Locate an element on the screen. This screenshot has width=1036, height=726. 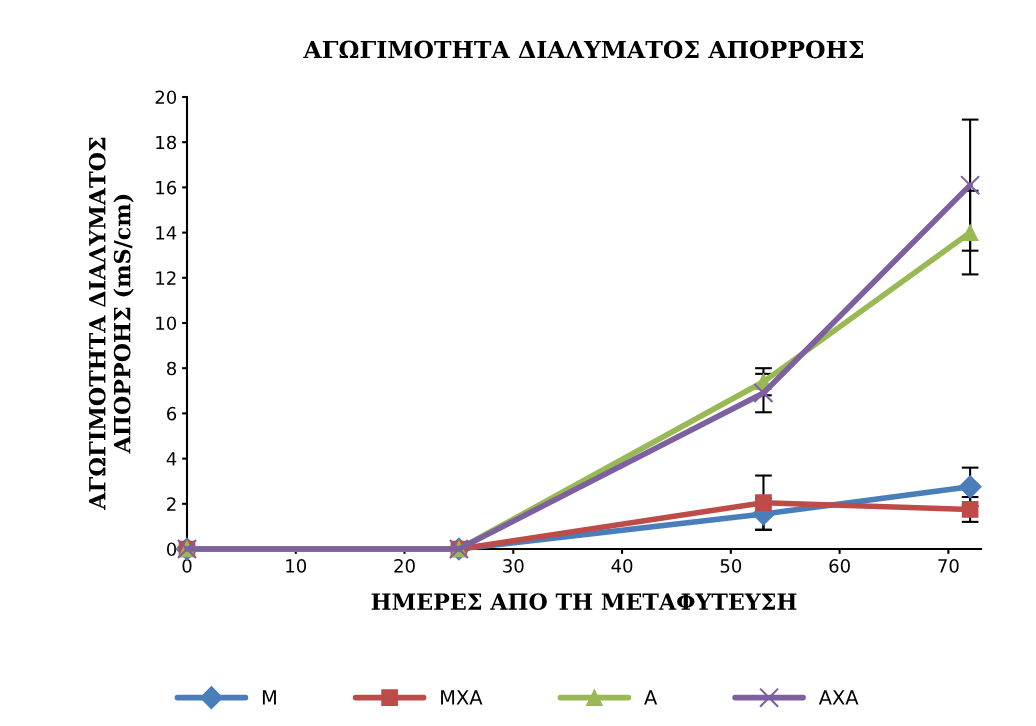
x-tick-label: 60 is located at coordinates (839, 566).